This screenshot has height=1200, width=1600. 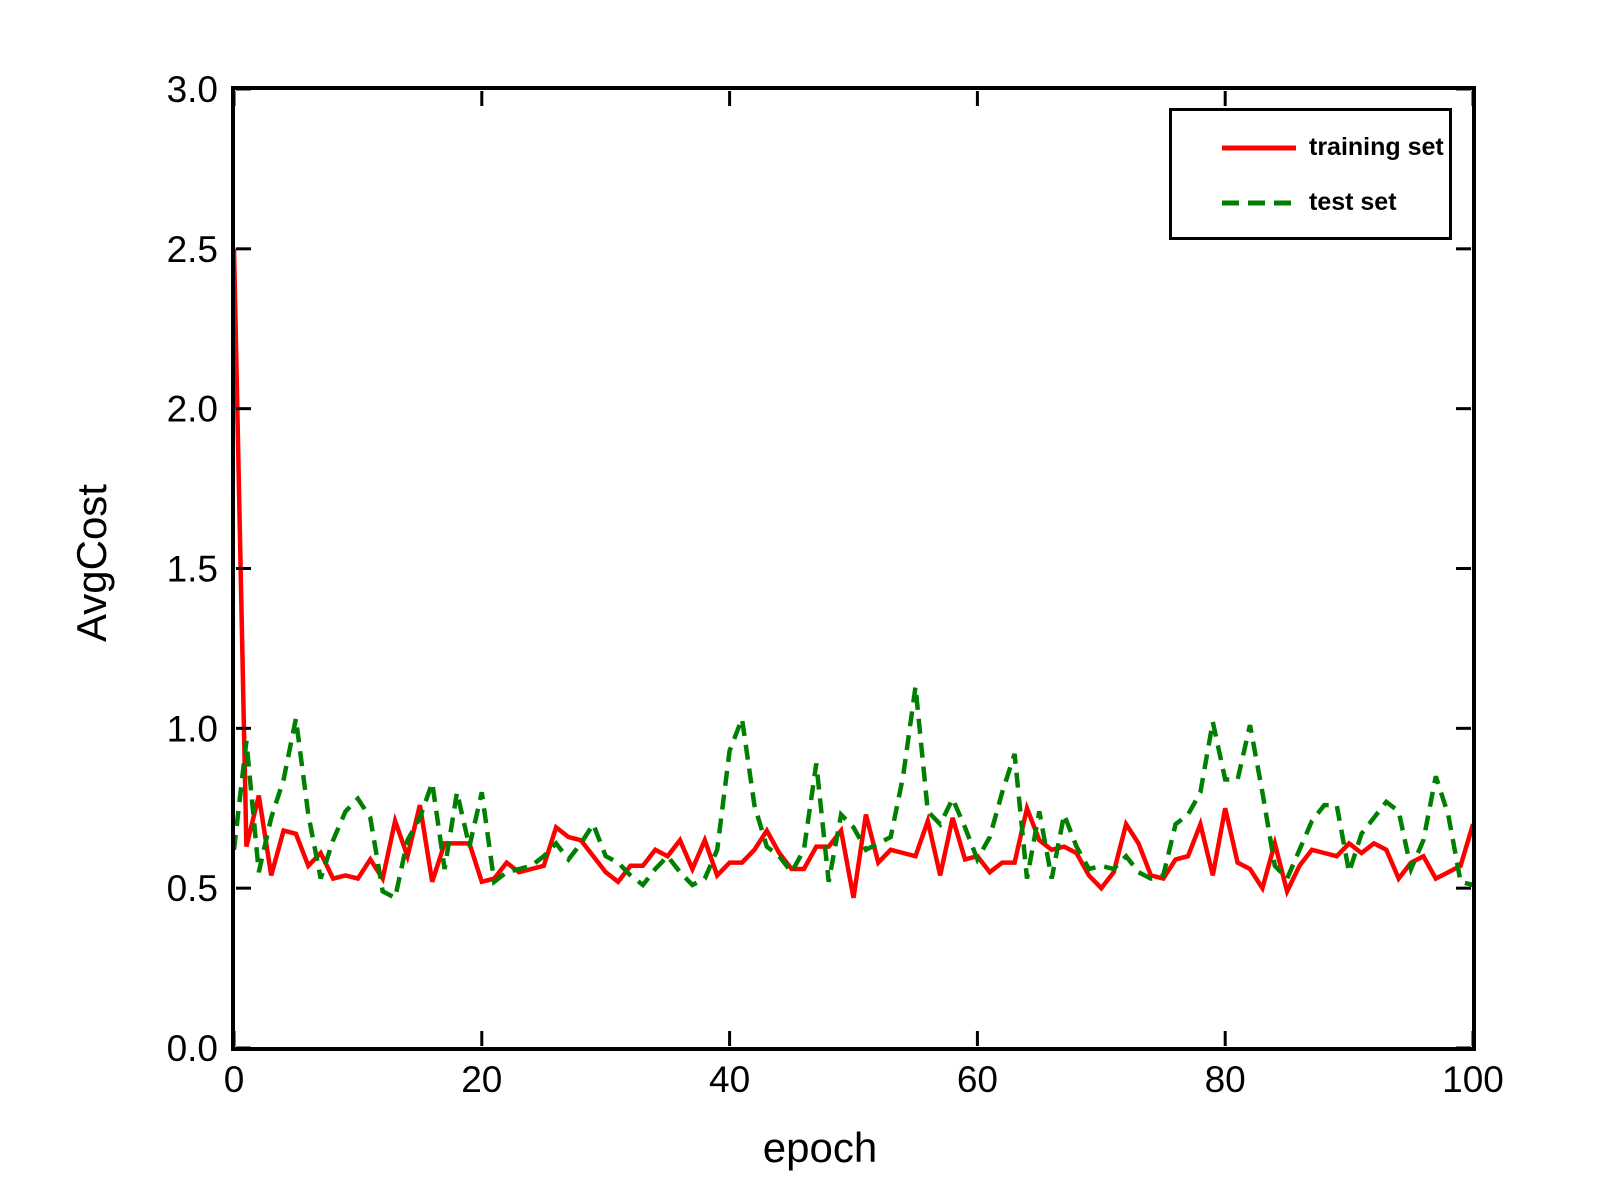 I want to click on test-line-sample-icon, so click(x=1259, y=202).